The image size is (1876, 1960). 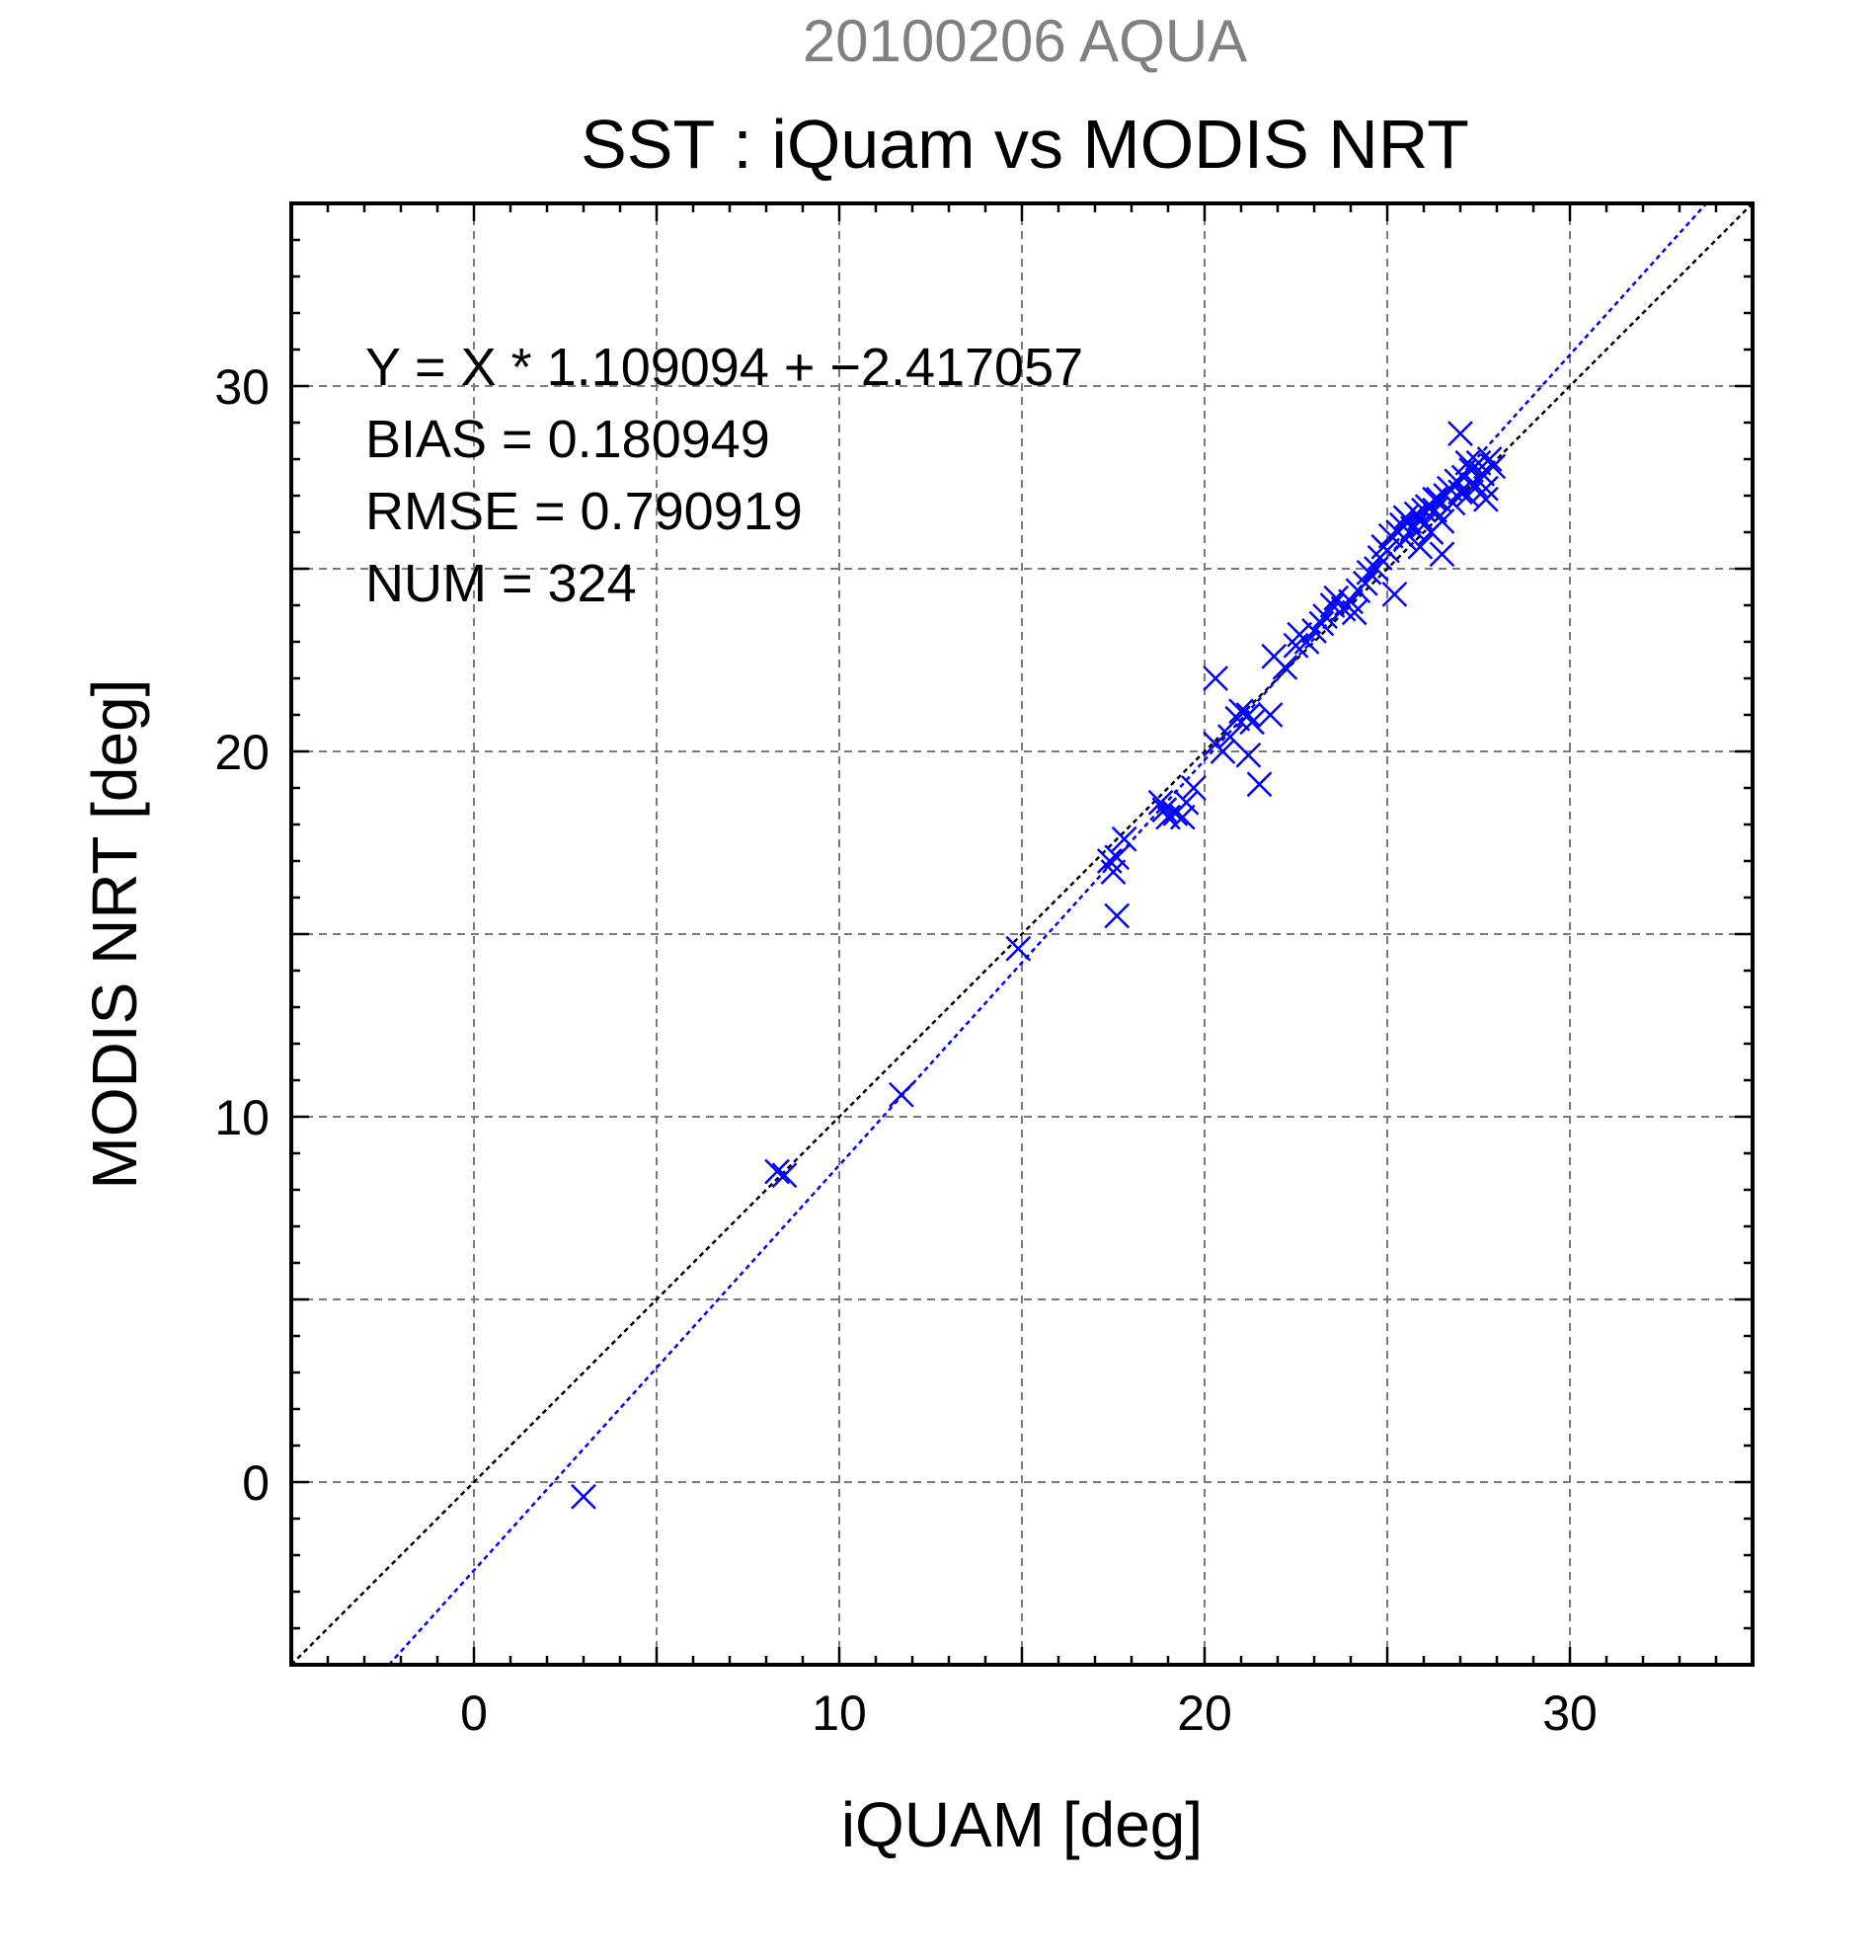 I want to click on x-tick-label: 10, so click(x=840, y=1713).